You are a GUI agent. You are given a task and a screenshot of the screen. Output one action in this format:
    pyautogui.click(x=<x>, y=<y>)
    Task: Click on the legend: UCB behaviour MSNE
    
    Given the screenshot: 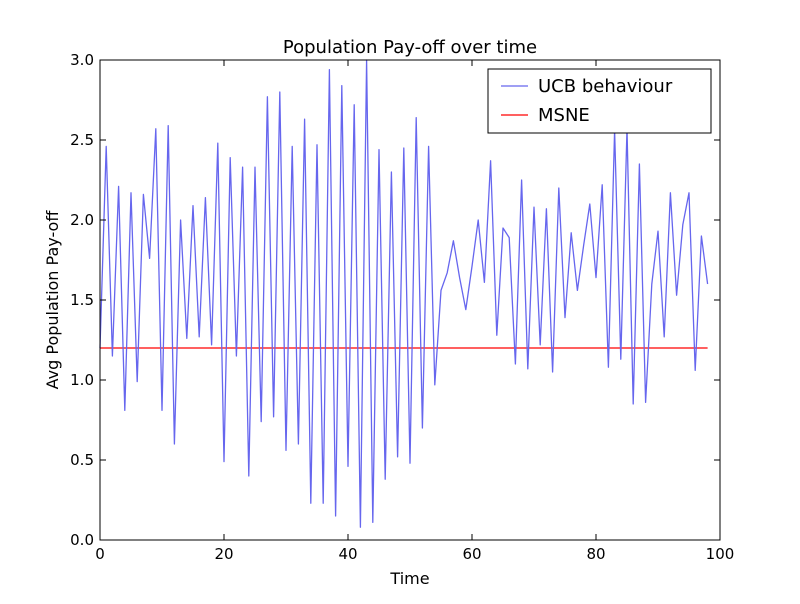 What is the action you would take?
    pyautogui.click(x=599, y=101)
    